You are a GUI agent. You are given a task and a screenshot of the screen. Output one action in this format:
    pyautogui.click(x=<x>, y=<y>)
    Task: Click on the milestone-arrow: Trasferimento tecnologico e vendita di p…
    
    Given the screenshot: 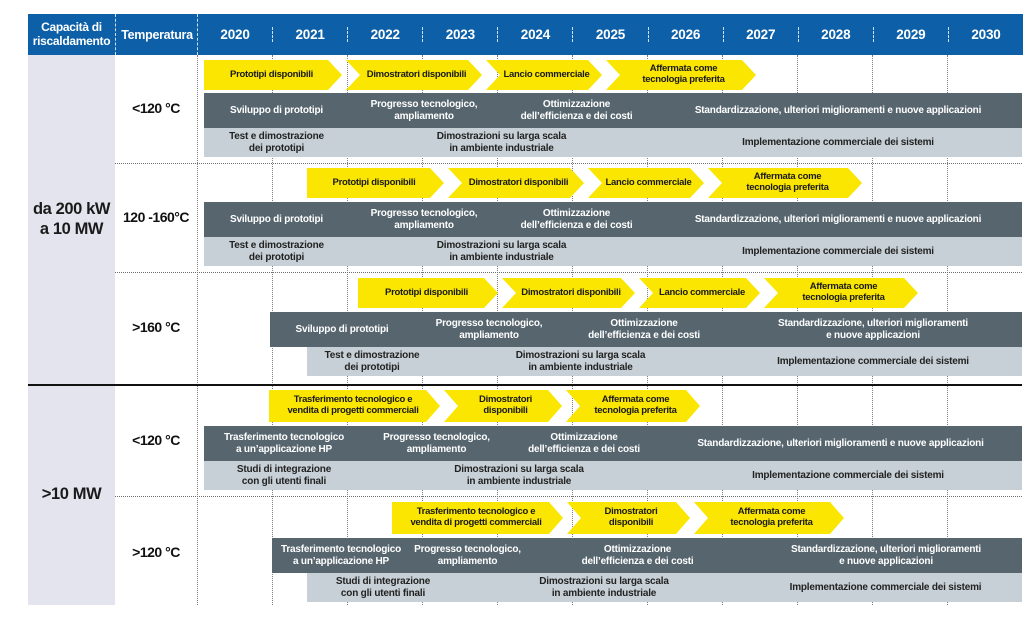 What is the action you would take?
    pyautogui.click(x=354, y=406)
    